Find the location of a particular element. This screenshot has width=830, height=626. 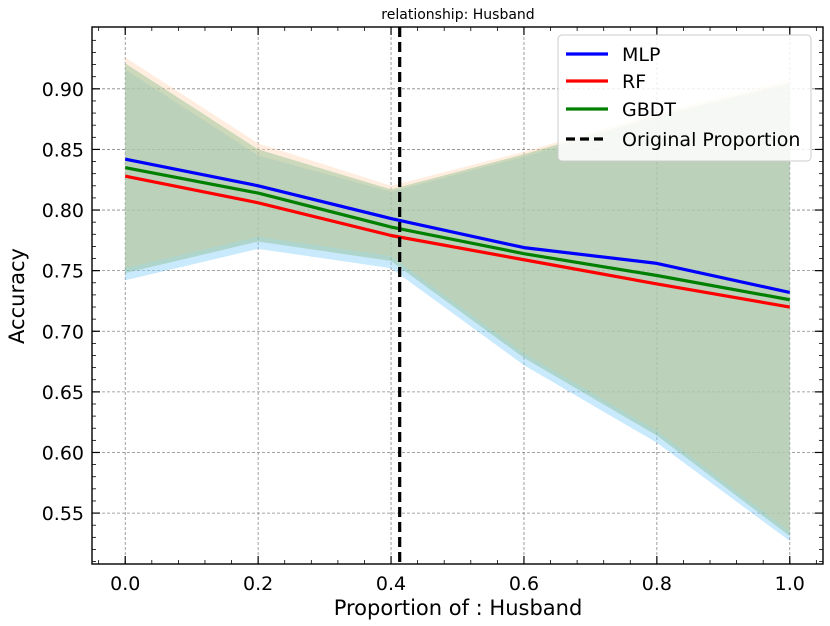

y-tick-label: 0.60 is located at coordinates (63, 453).